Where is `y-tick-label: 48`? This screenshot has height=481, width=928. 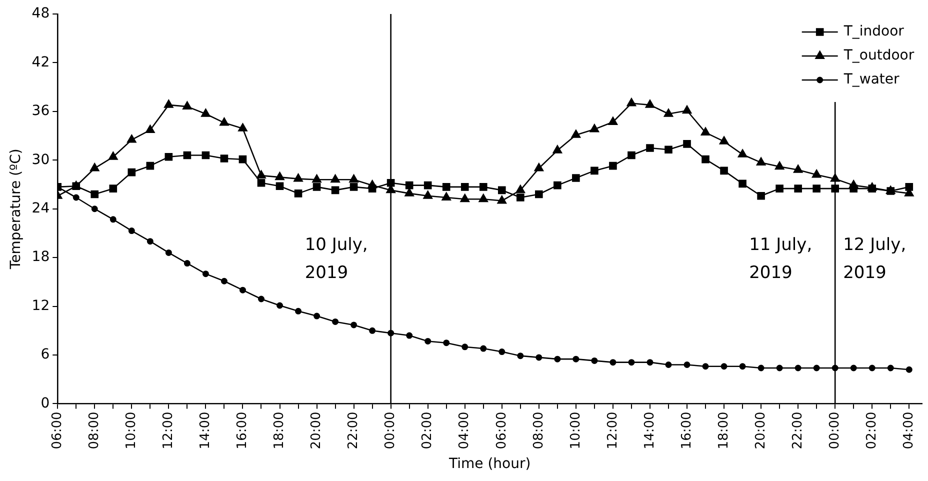 y-tick-label: 48 is located at coordinates (41, 14).